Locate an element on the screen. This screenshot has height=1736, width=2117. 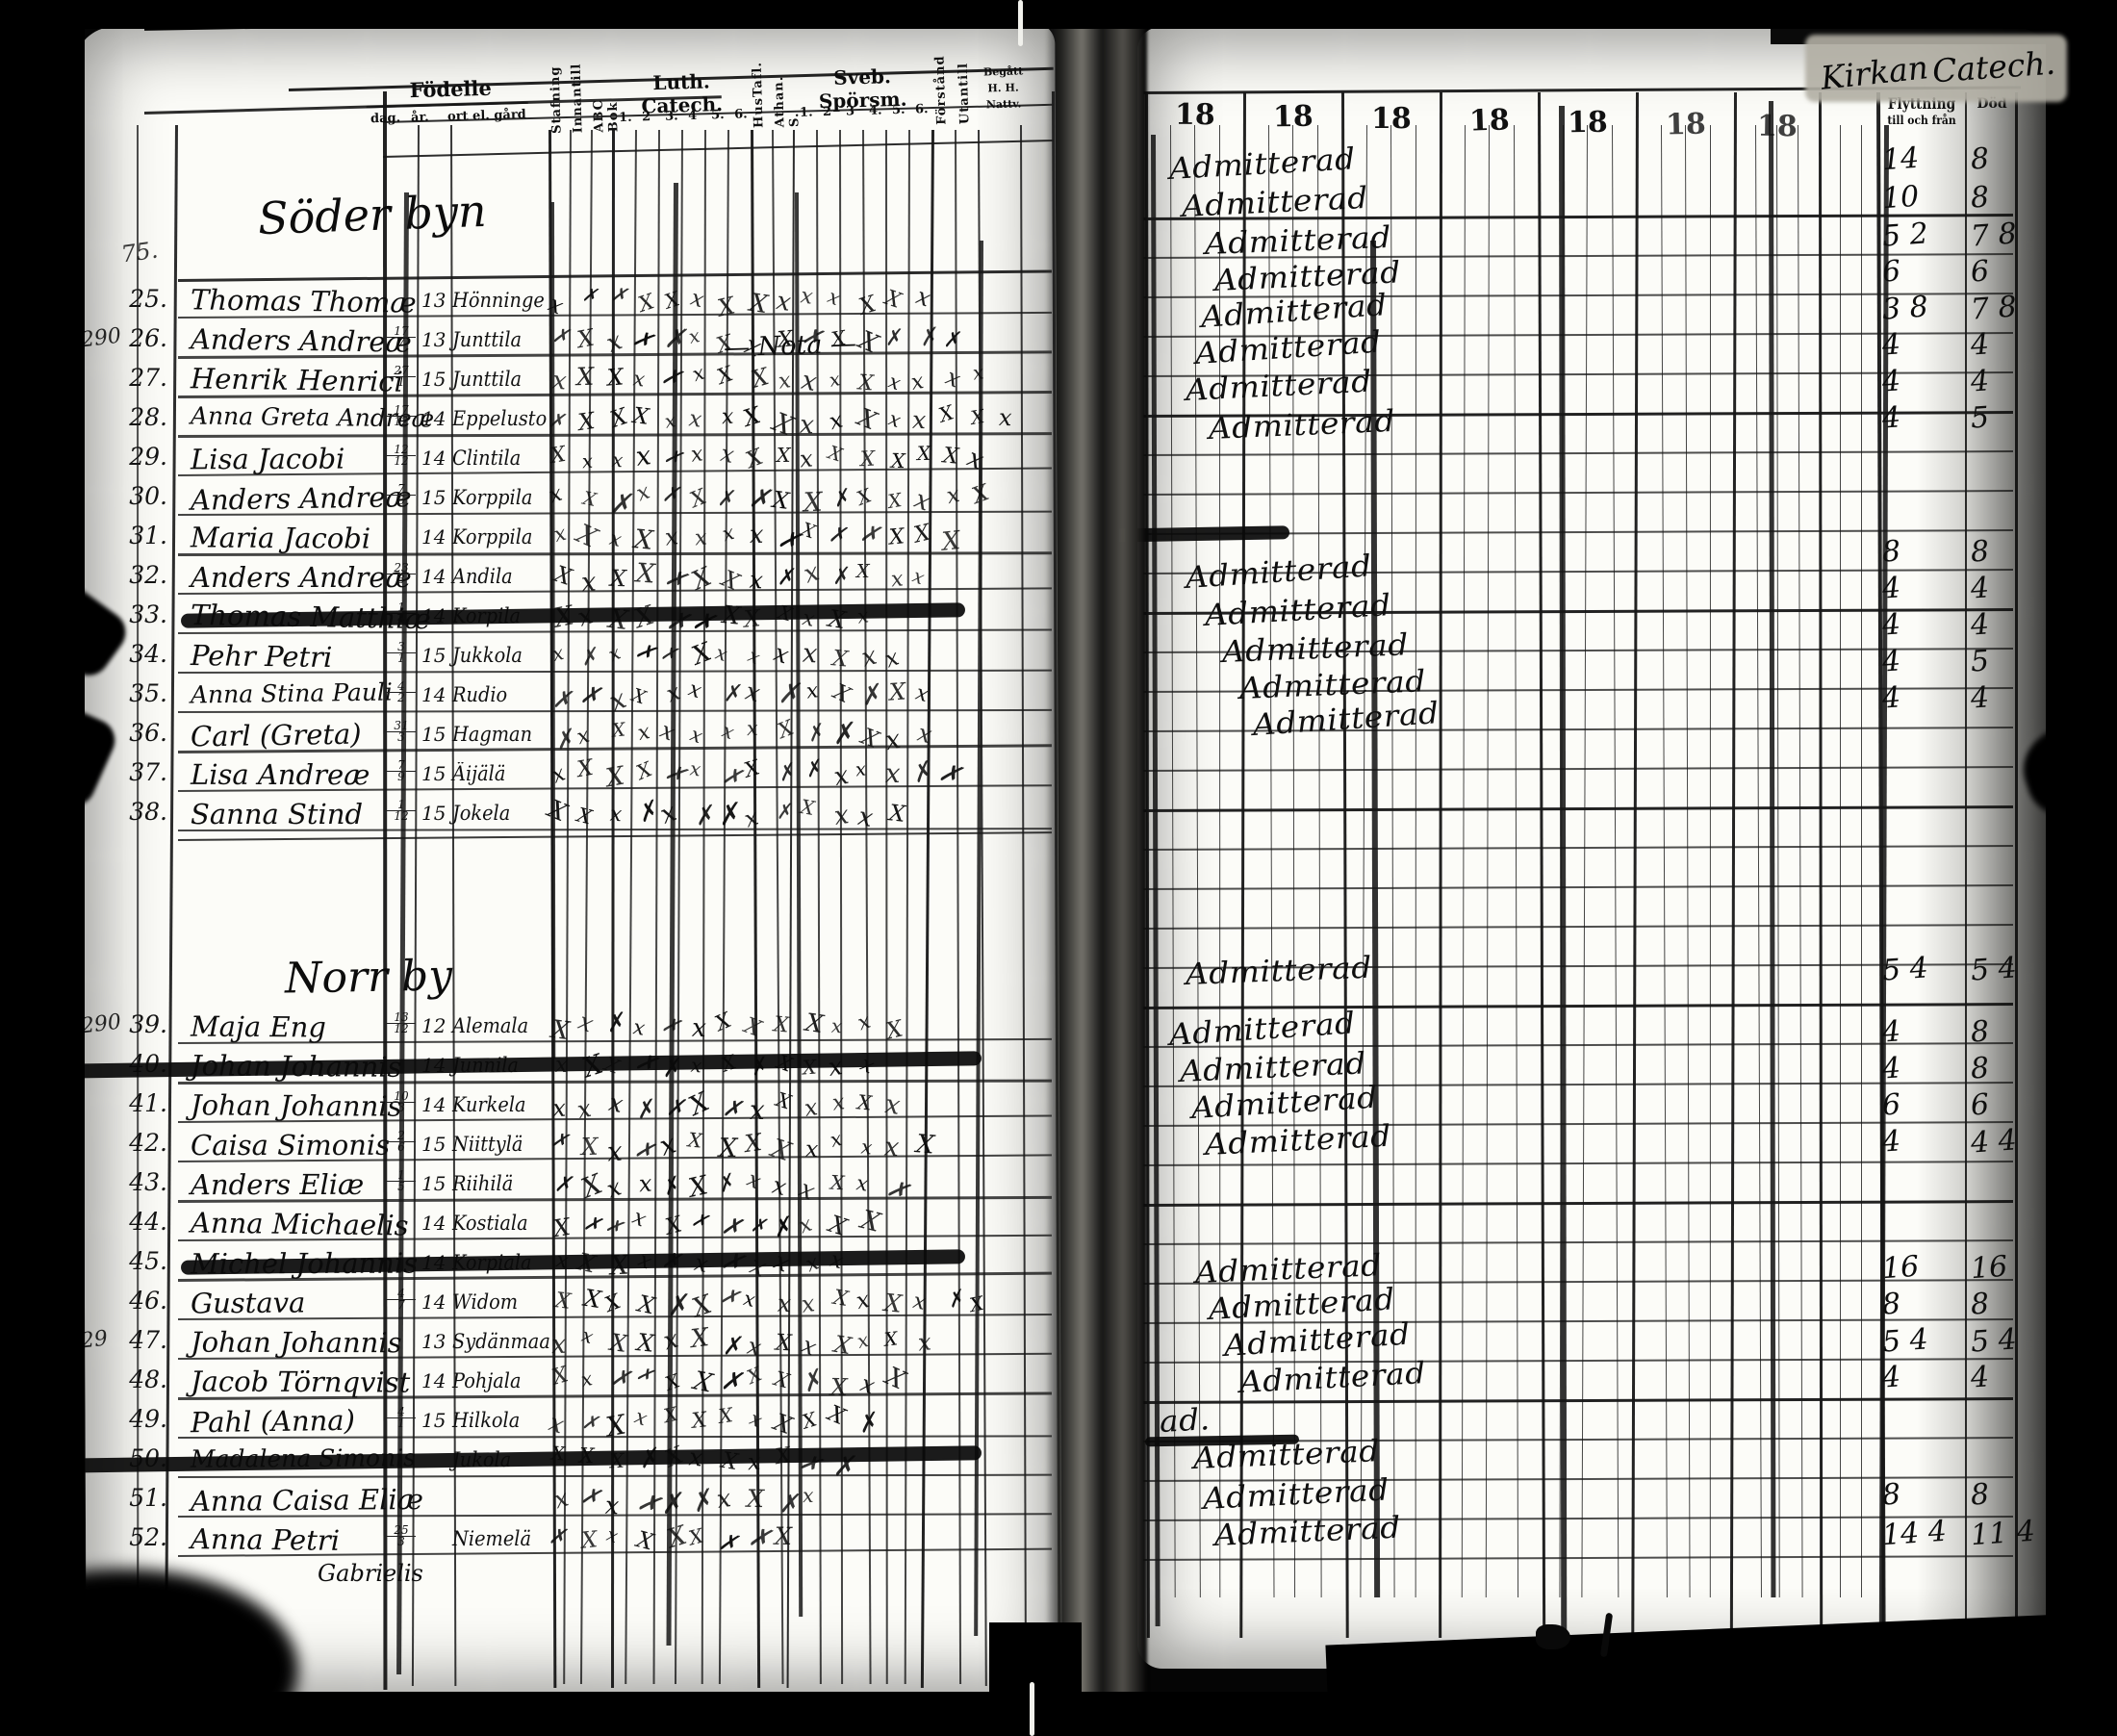
row-number: 38. is located at coordinates (148, 812).